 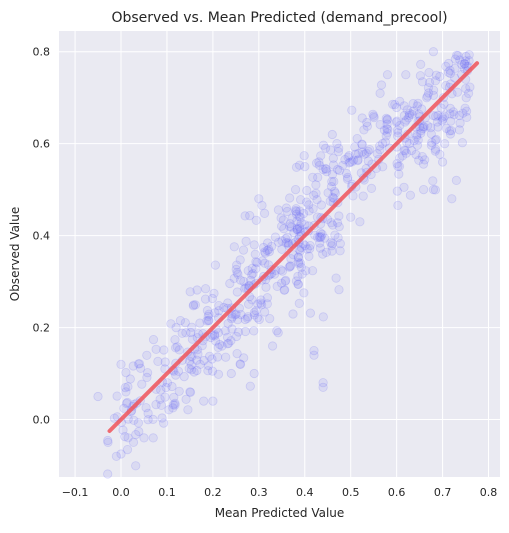 I want to click on x-tick-label: 0.5, so click(x=351, y=492).